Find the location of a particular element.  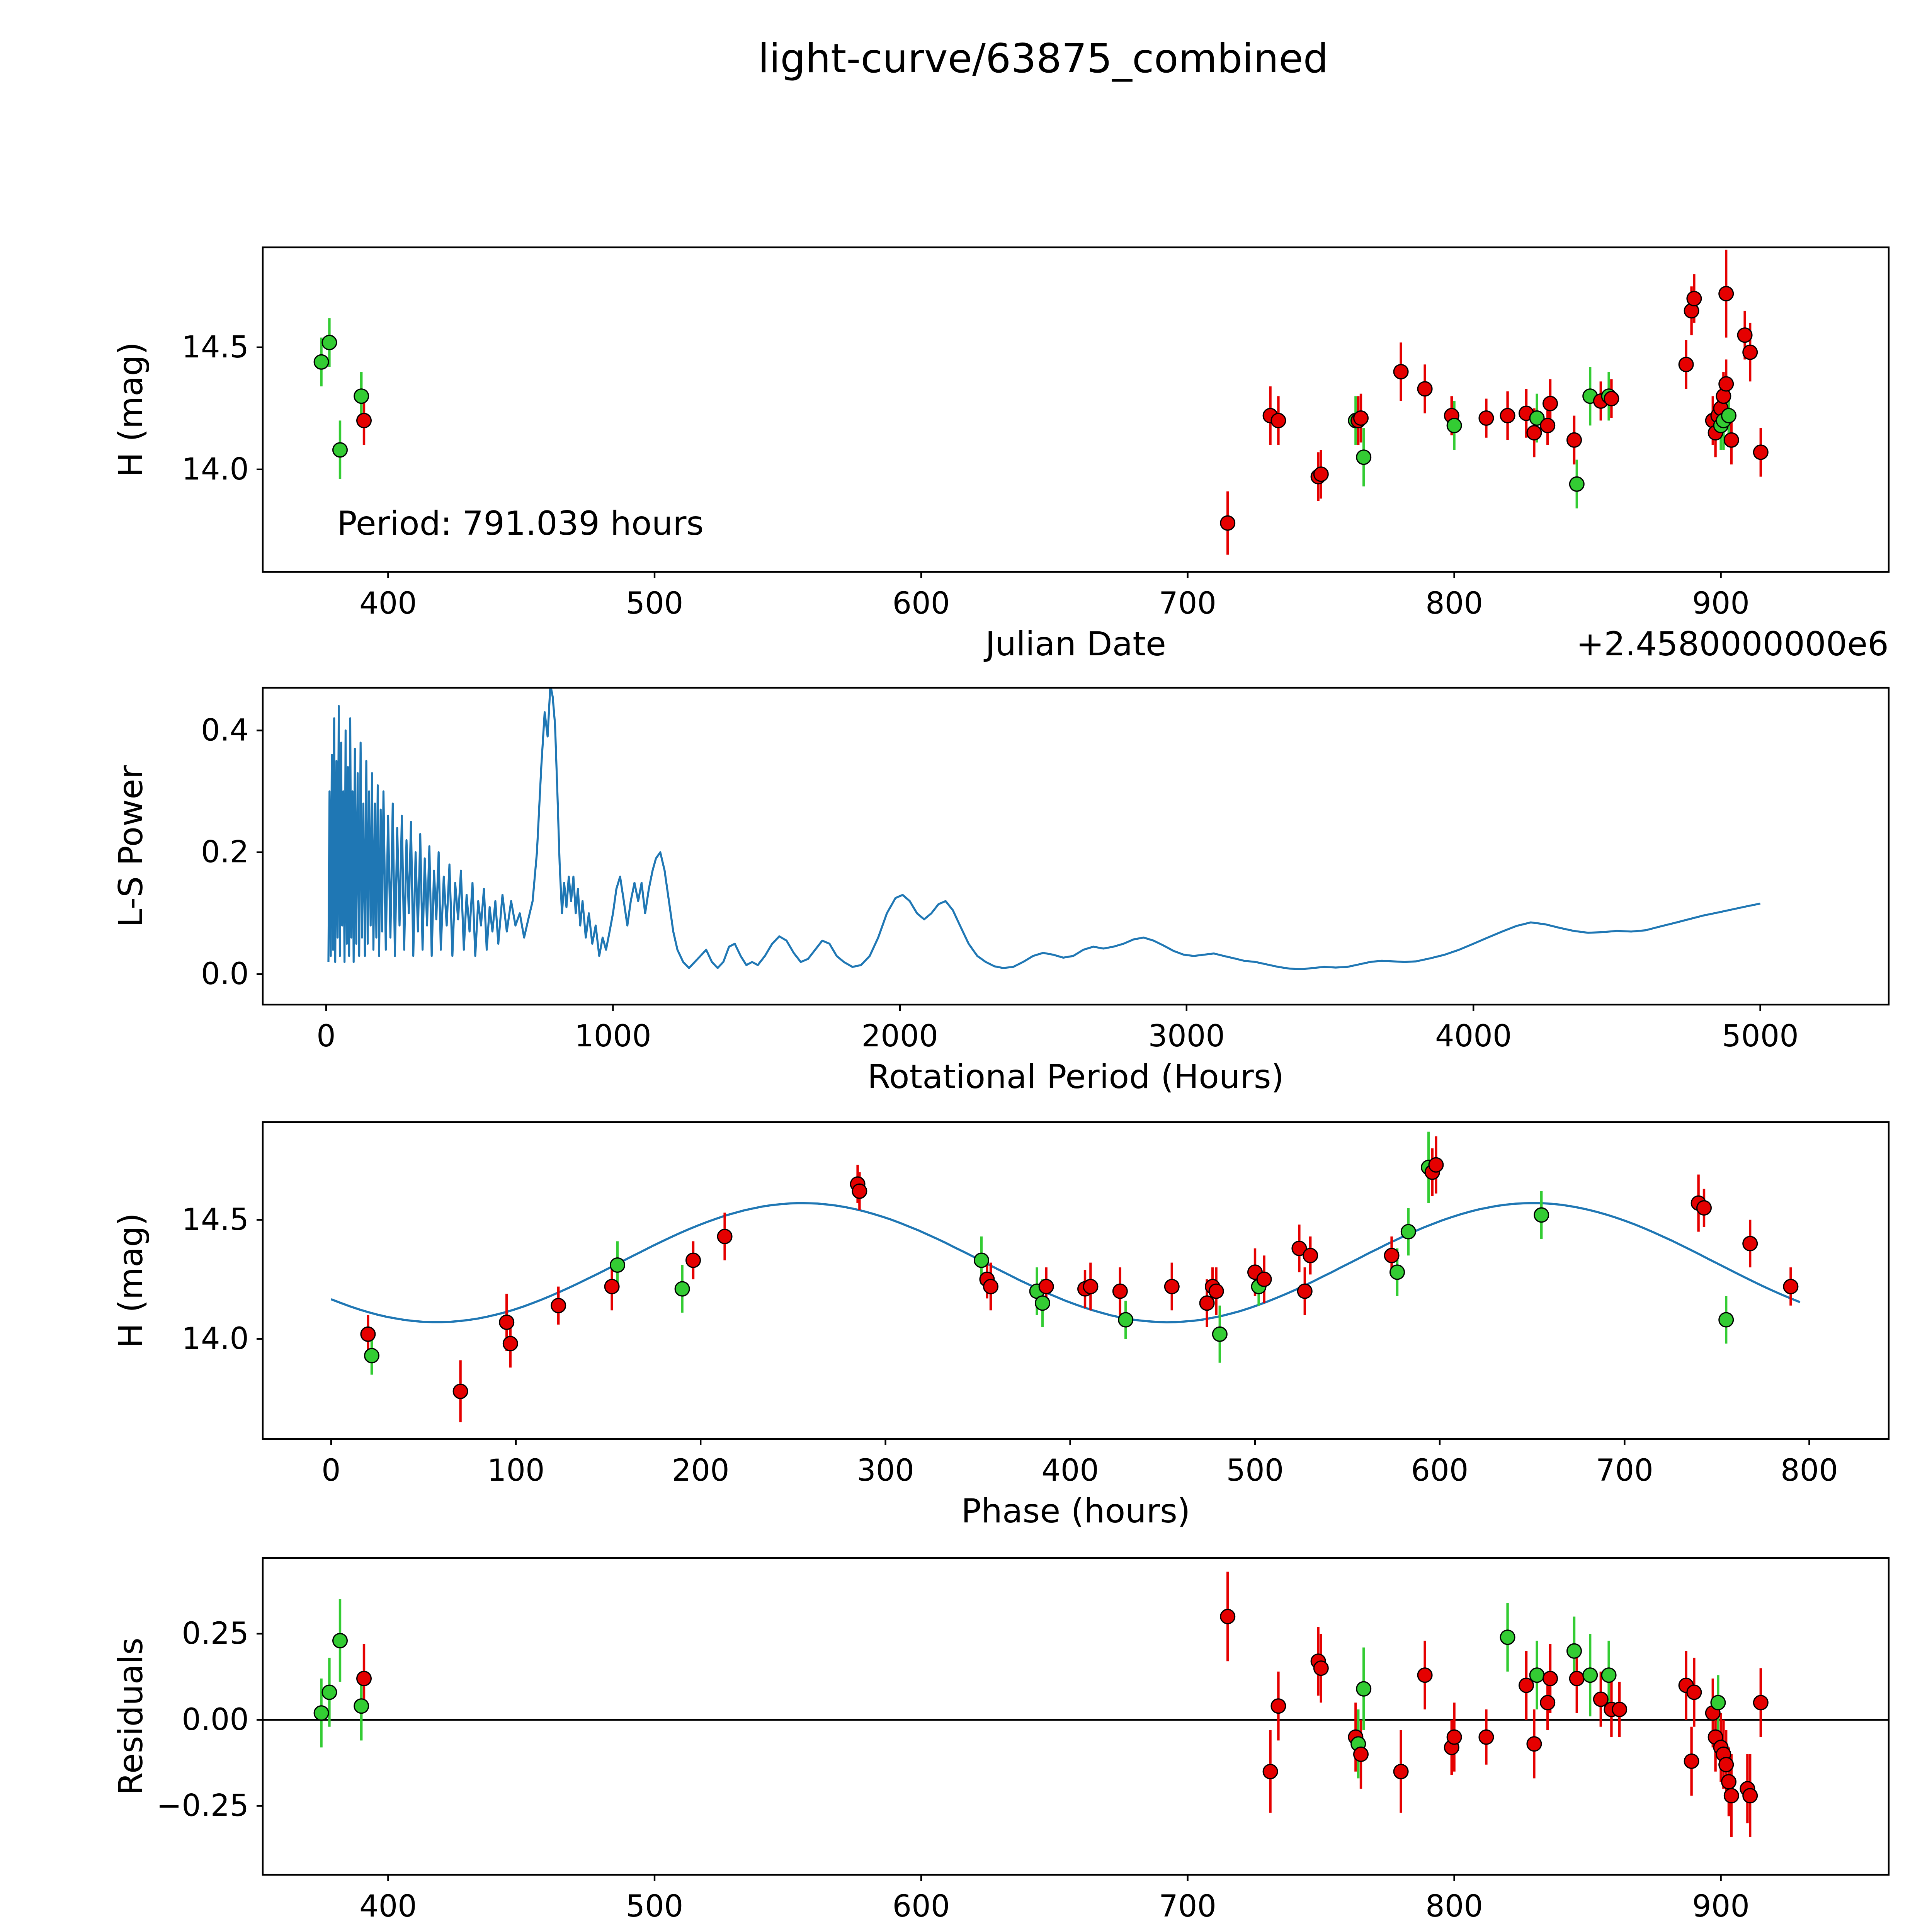

x-tick-label: 3000 is located at coordinates (1186, 1036).